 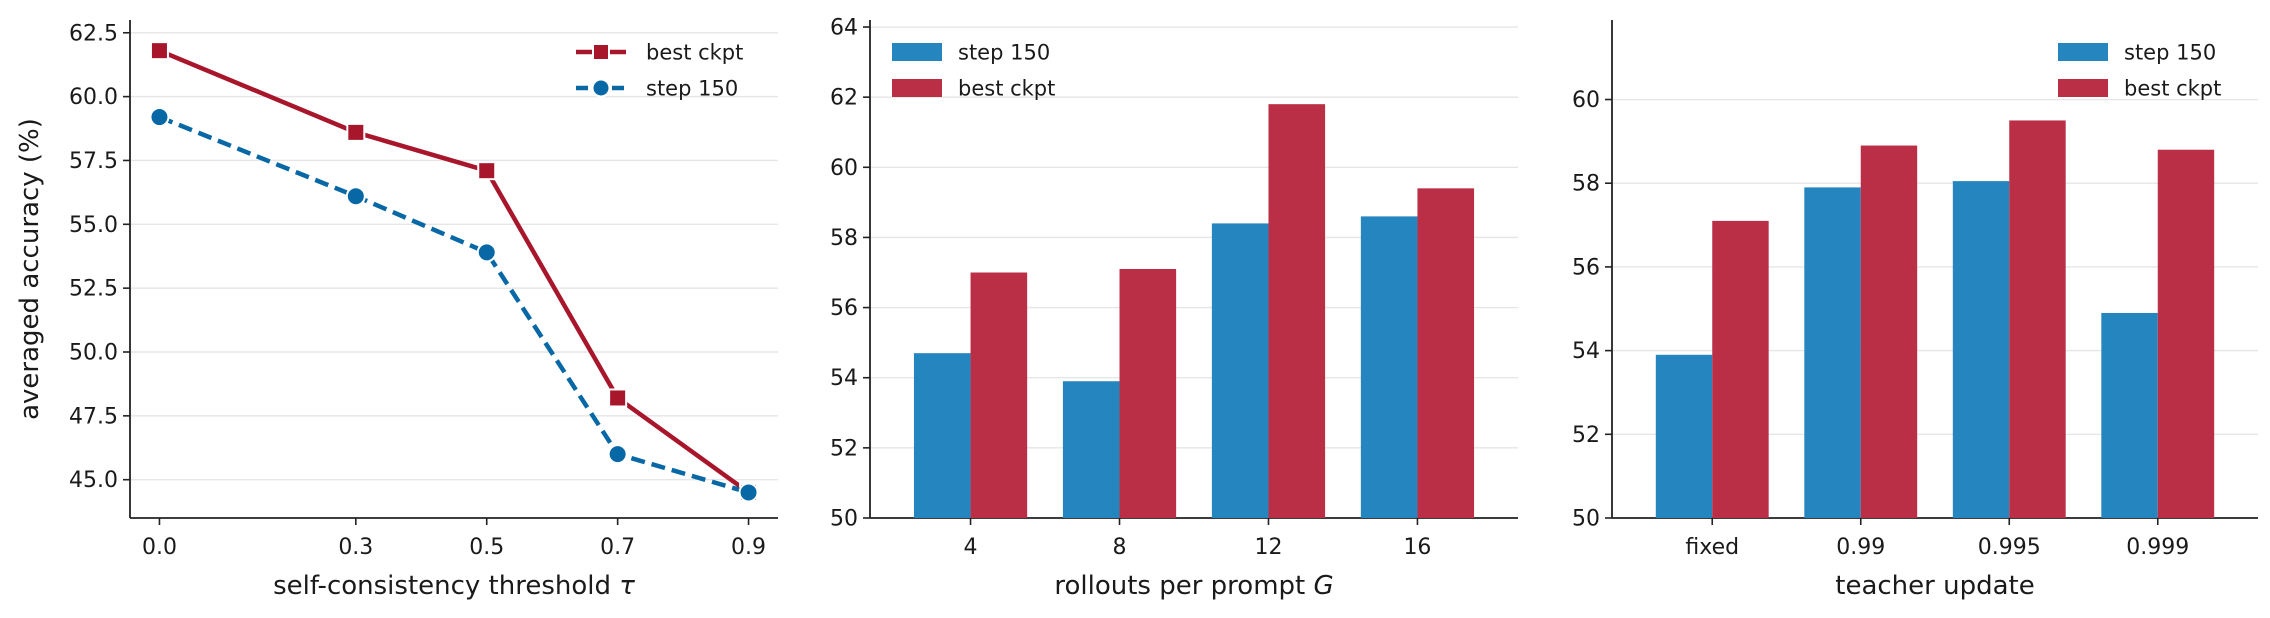 I want to click on x-tick-label: 0.9, so click(x=748, y=547).